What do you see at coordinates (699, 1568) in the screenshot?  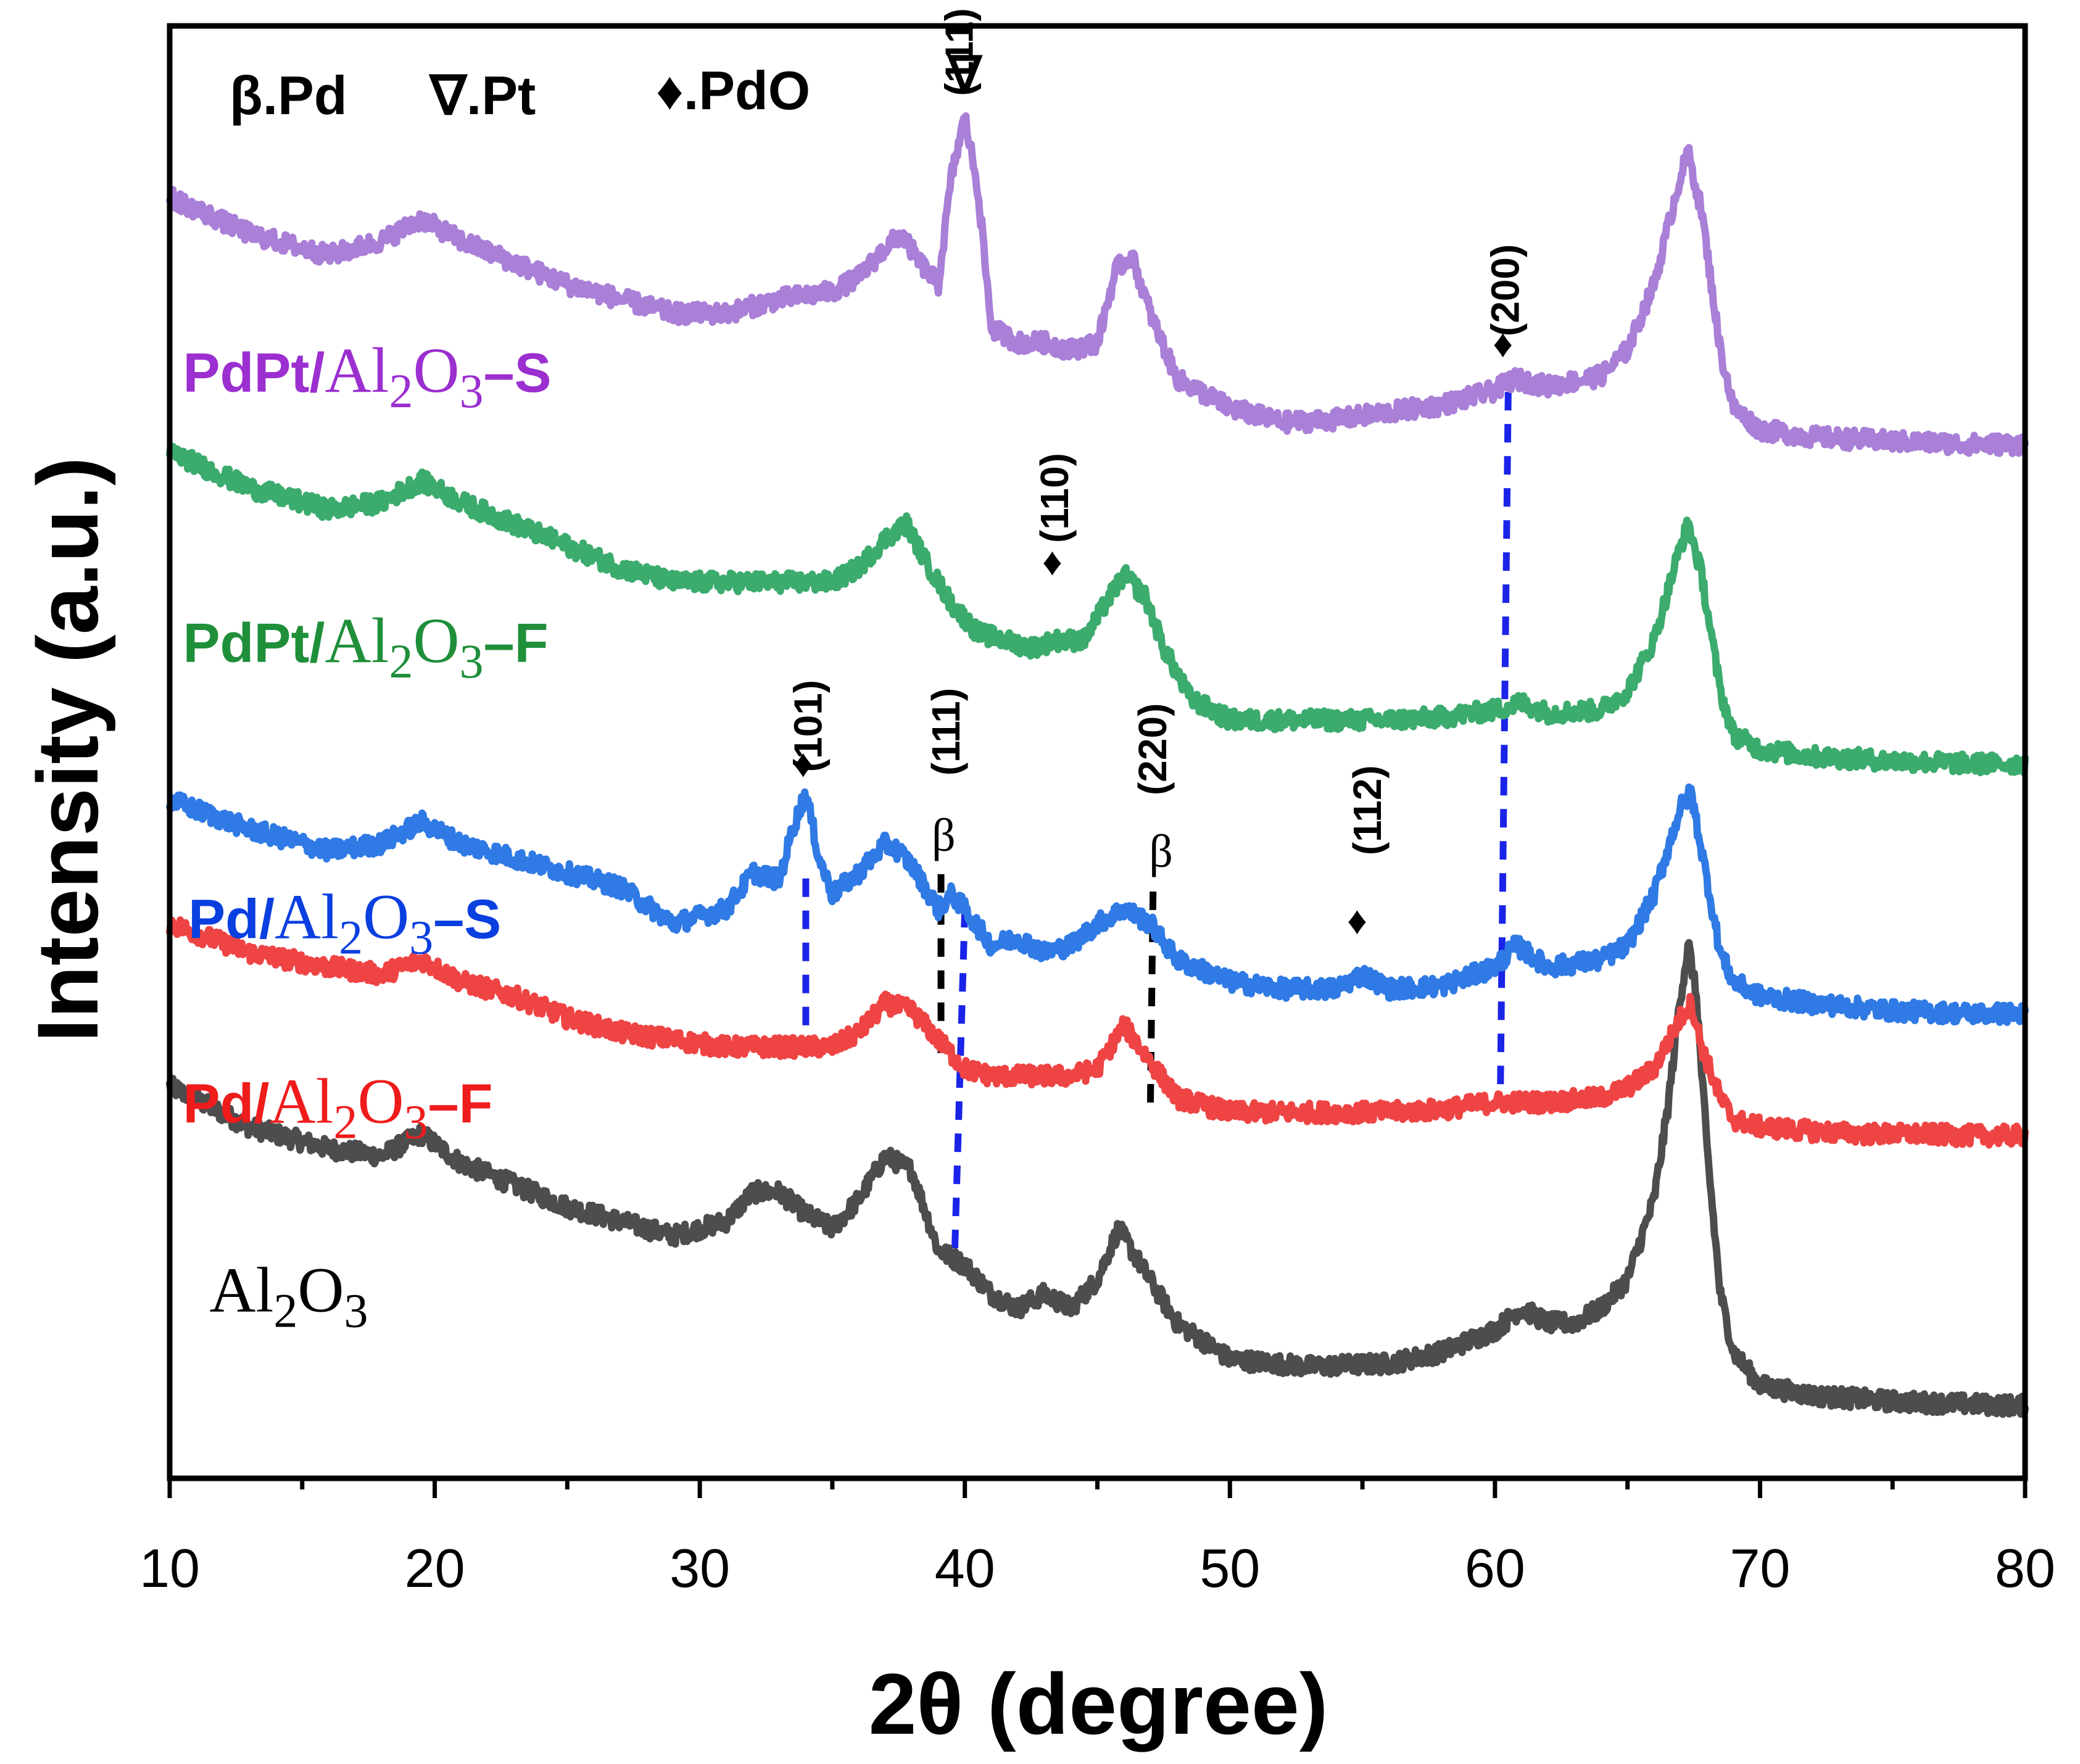 I see `x-tick-label: 30` at bounding box center [699, 1568].